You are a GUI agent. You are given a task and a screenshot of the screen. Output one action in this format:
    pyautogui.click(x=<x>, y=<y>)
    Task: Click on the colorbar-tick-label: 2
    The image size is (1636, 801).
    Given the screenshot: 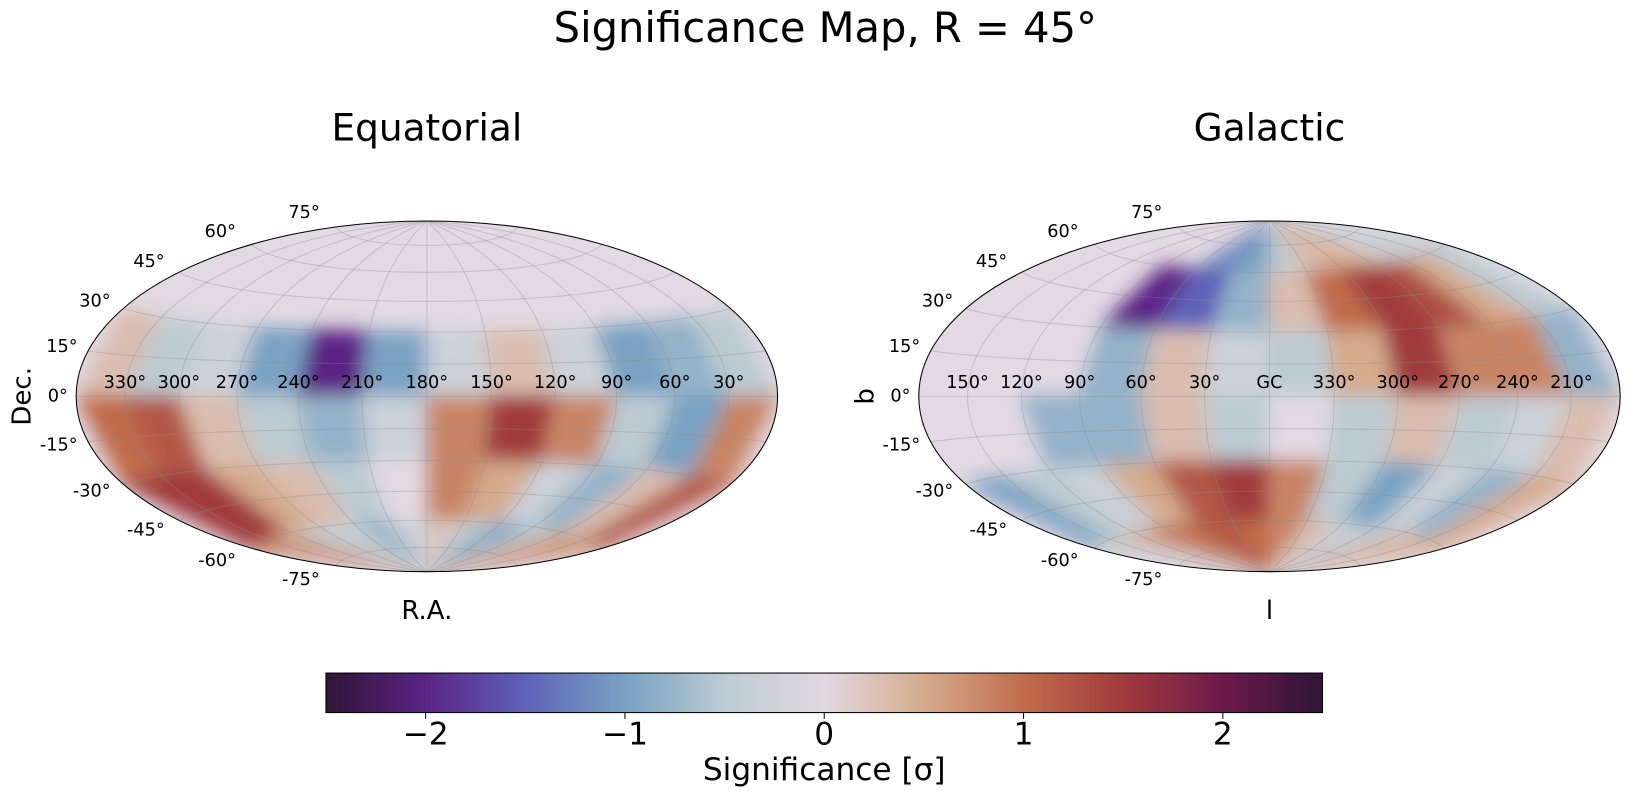 What is the action you would take?
    pyautogui.click(x=1223, y=734)
    